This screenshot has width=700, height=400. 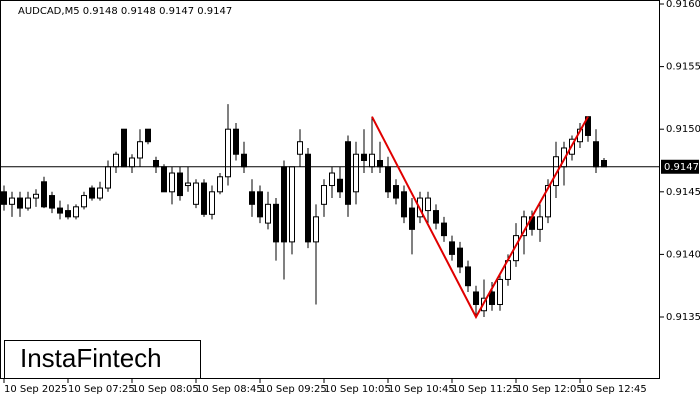 I want to click on last-price-label: 0.9147, so click(x=681, y=167).